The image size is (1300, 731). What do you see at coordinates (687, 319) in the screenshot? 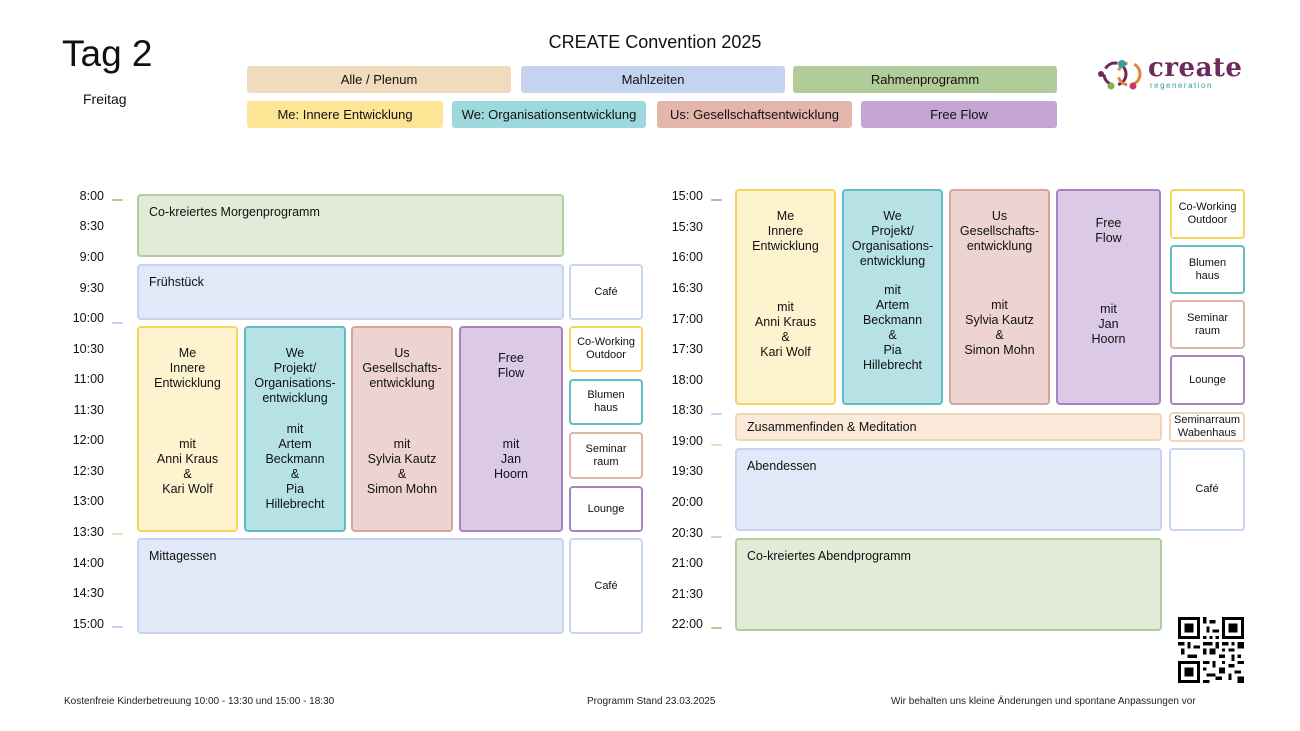
I see `time-label: 17:00` at bounding box center [687, 319].